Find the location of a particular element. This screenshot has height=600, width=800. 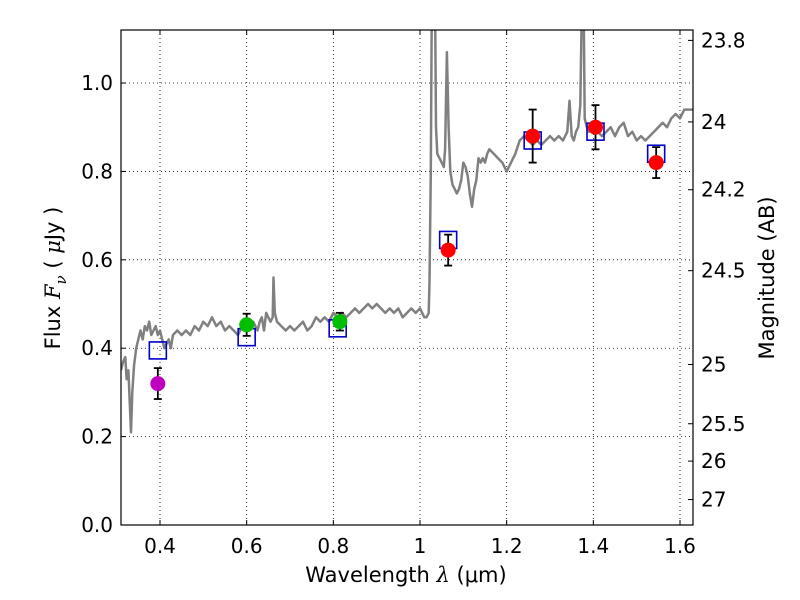

x-tick-label: 1.4 is located at coordinates (593, 546).